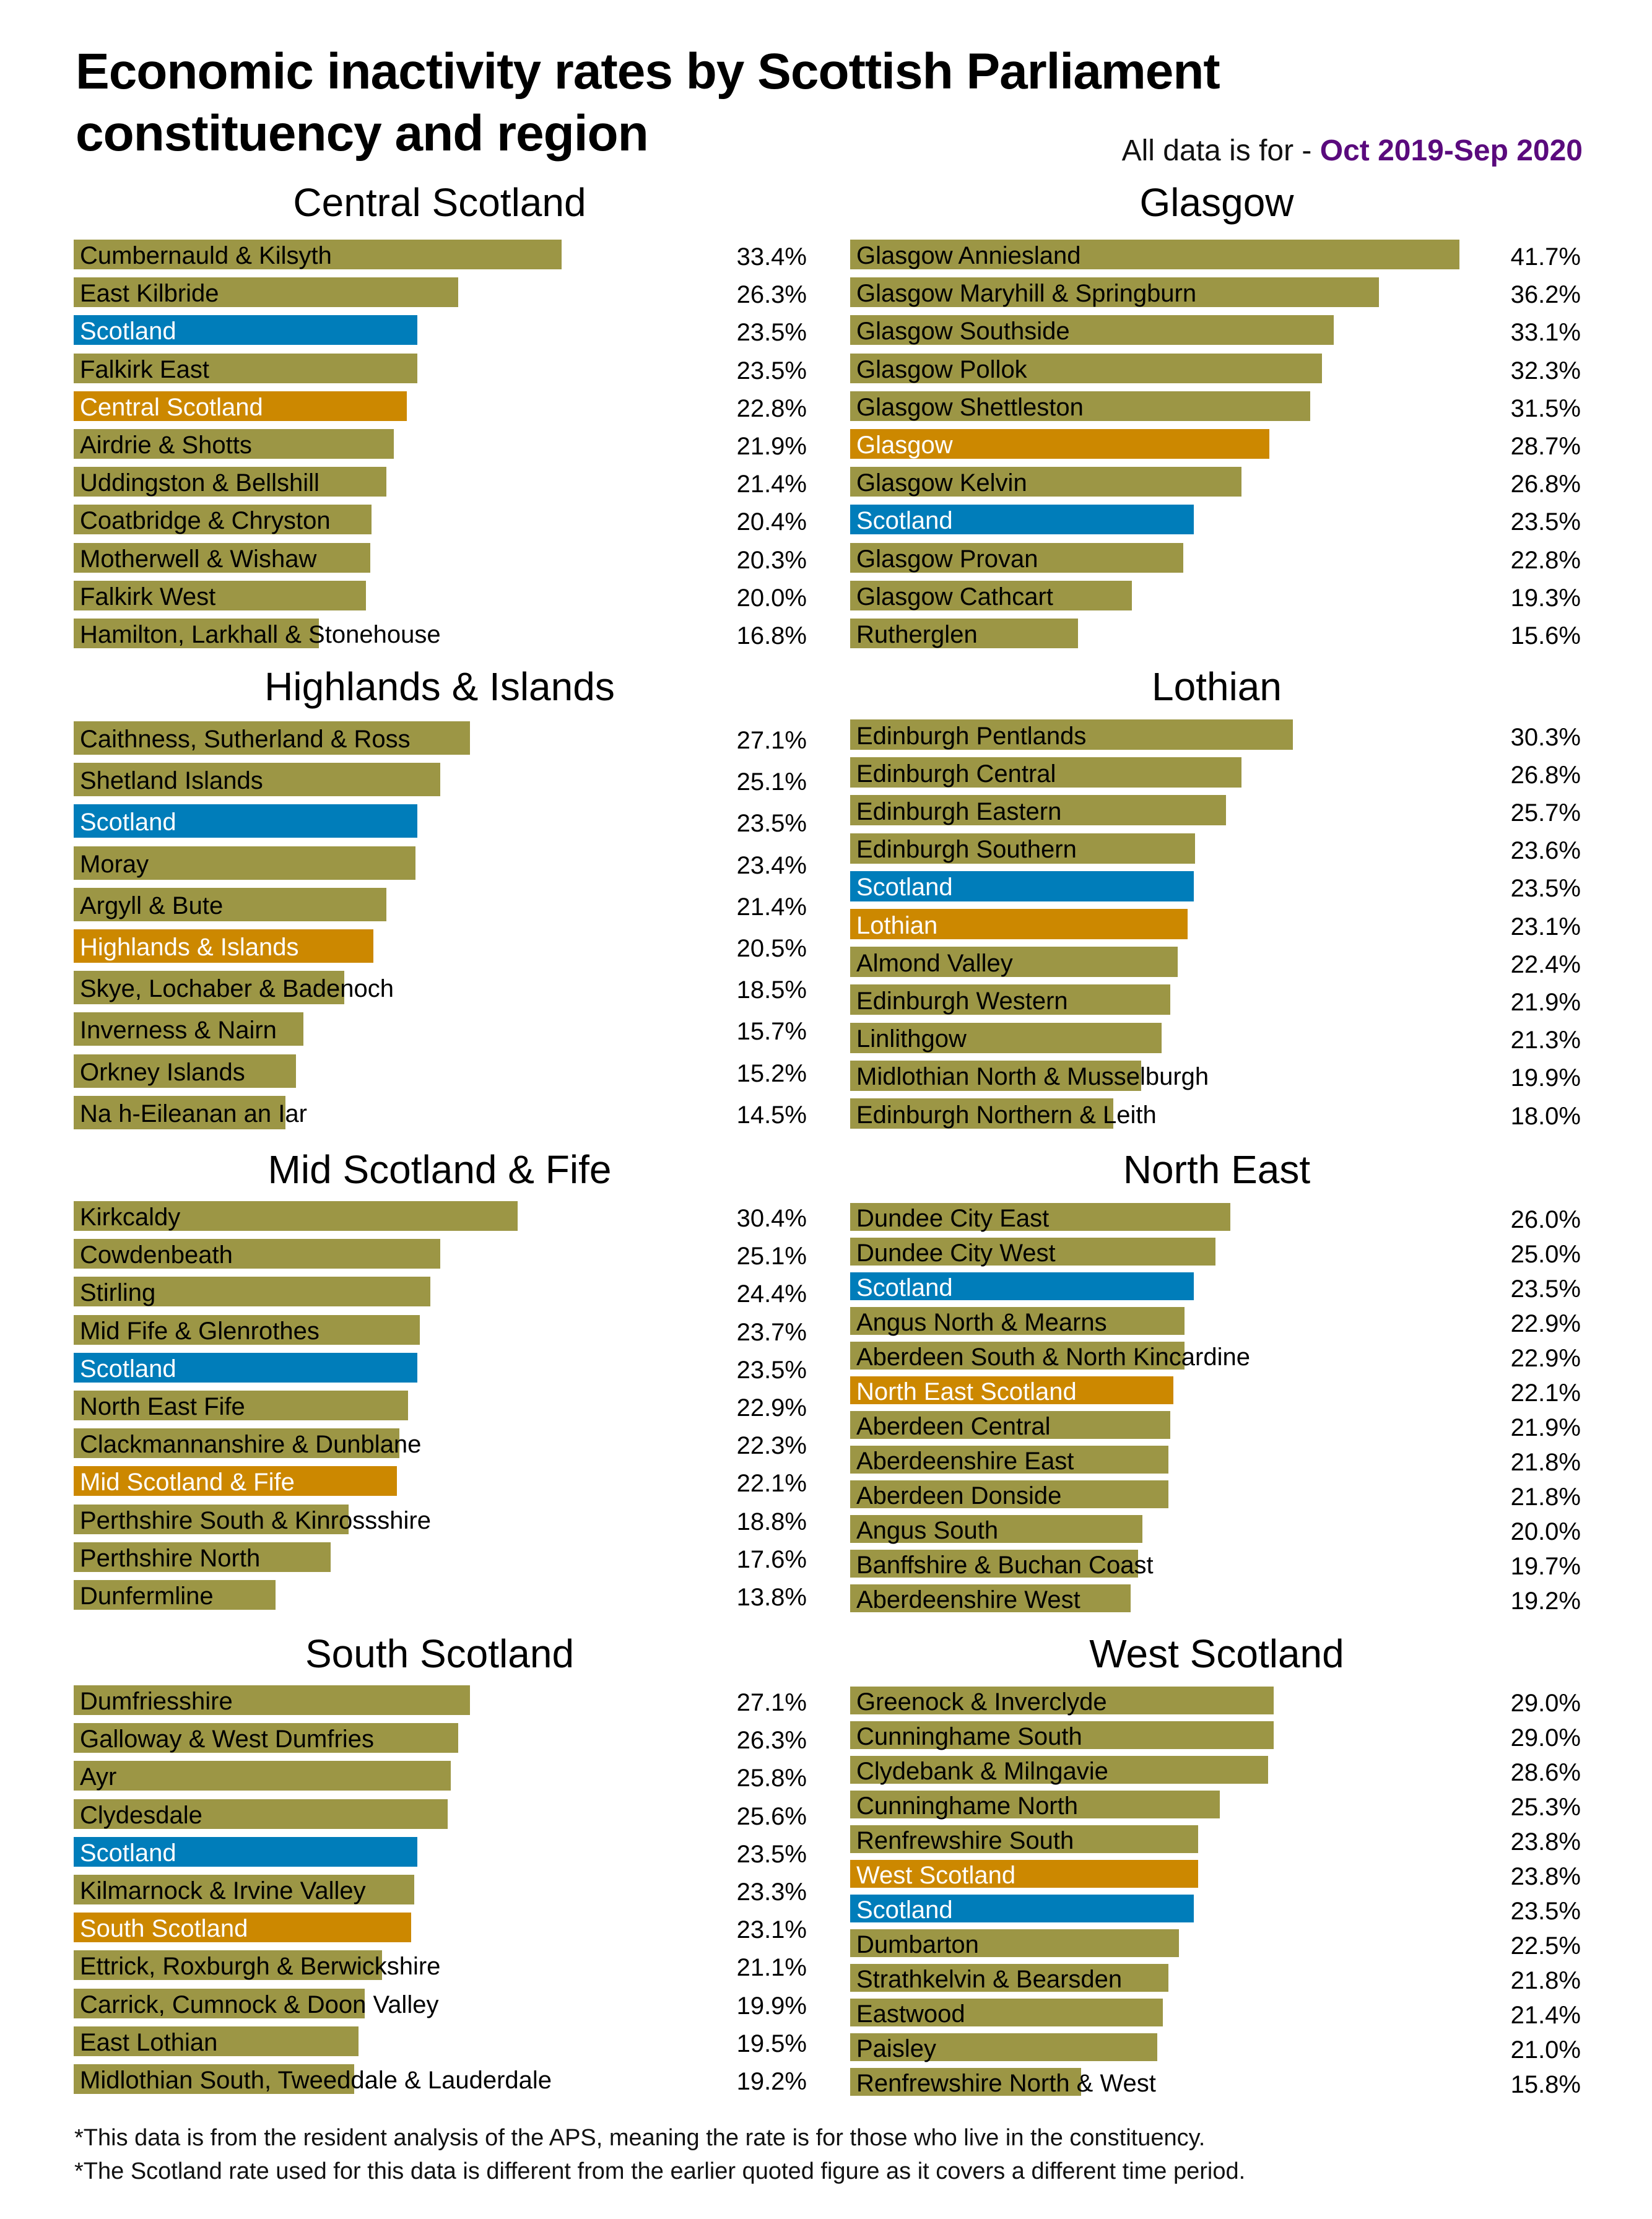  What do you see at coordinates (1545, 370) in the screenshot?
I see `value-label: 32.3%` at bounding box center [1545, 370].